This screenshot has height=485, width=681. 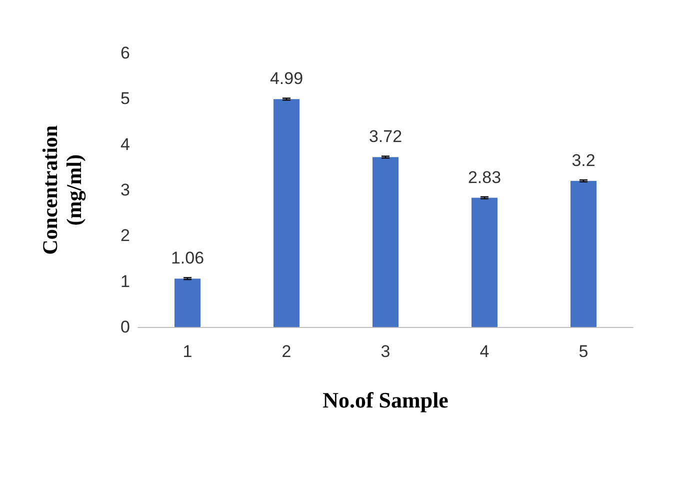 I want to click on data-label: 1.06, so click(x=187, y=258).